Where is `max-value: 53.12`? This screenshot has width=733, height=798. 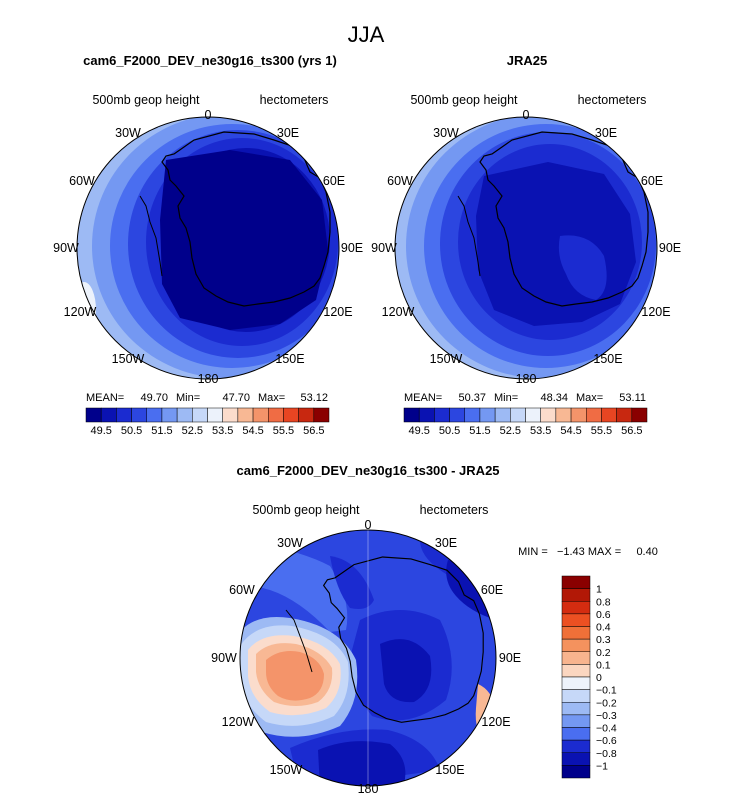 max-value: 53.12 is located at coordinates (314, 398).